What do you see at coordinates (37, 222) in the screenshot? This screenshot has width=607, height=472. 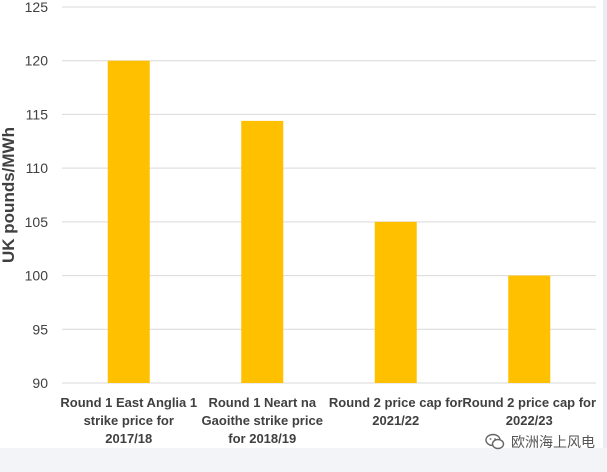 I see `y-tick-label: 105` at bounding box center [37, 222].